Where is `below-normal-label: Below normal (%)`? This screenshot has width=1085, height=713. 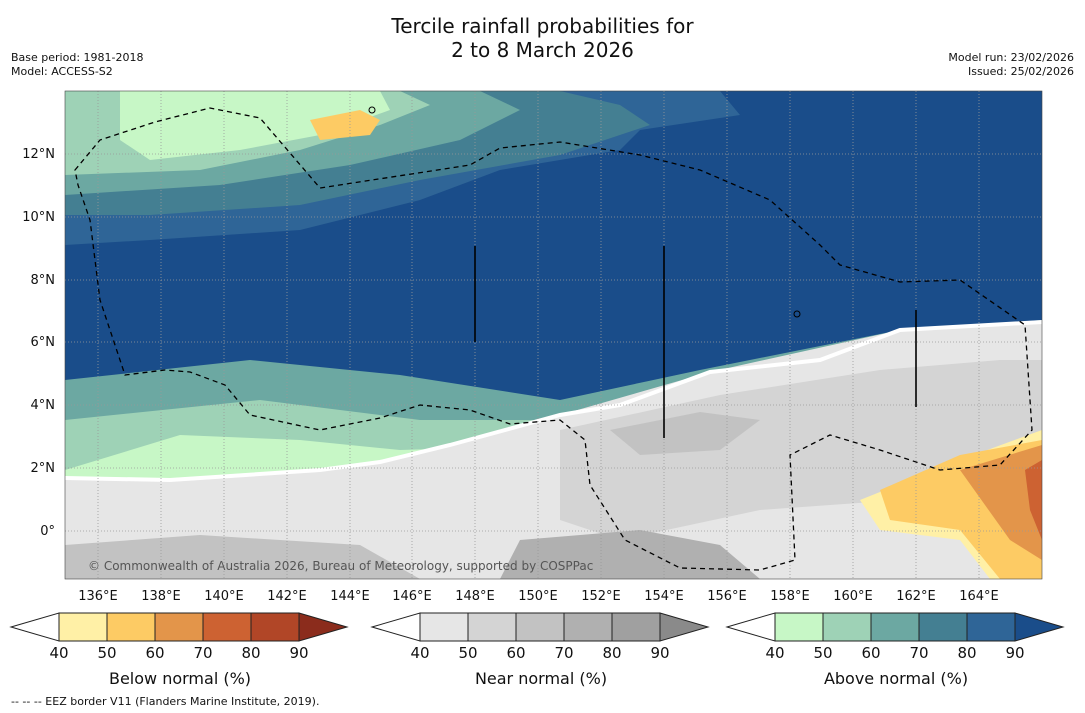 below-normal-label: Below normal (%) is located at coordinates (180, 678).